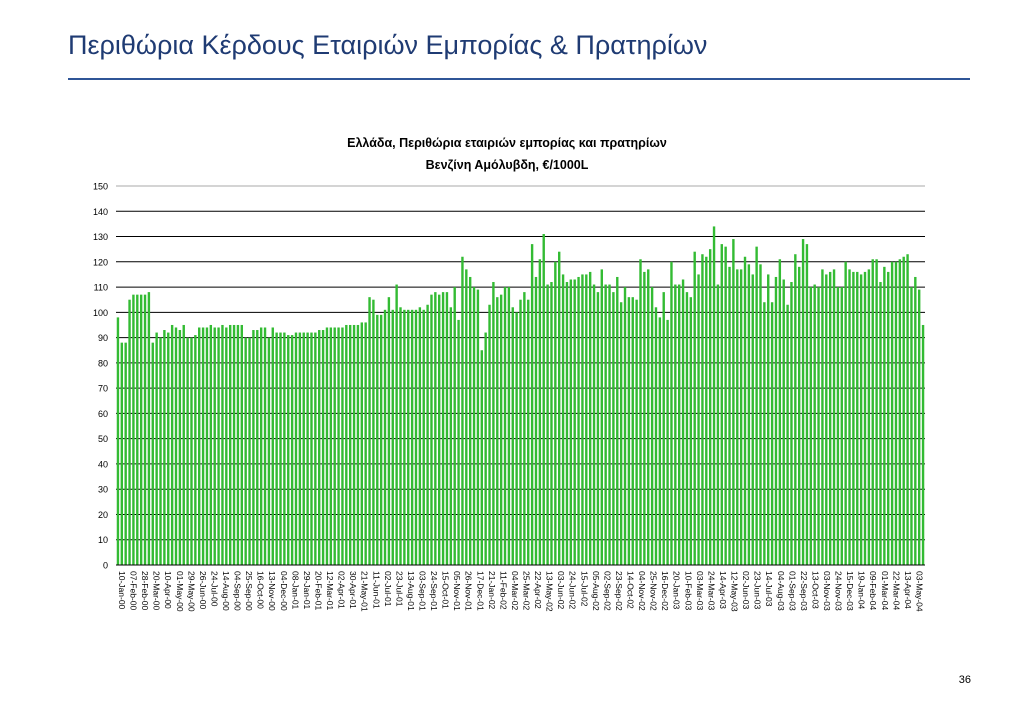 Image resolution: width=1023 pixels, height=708 pixels. I want to click on x-tick-label: 24-Nov-03, so click(839, 591).